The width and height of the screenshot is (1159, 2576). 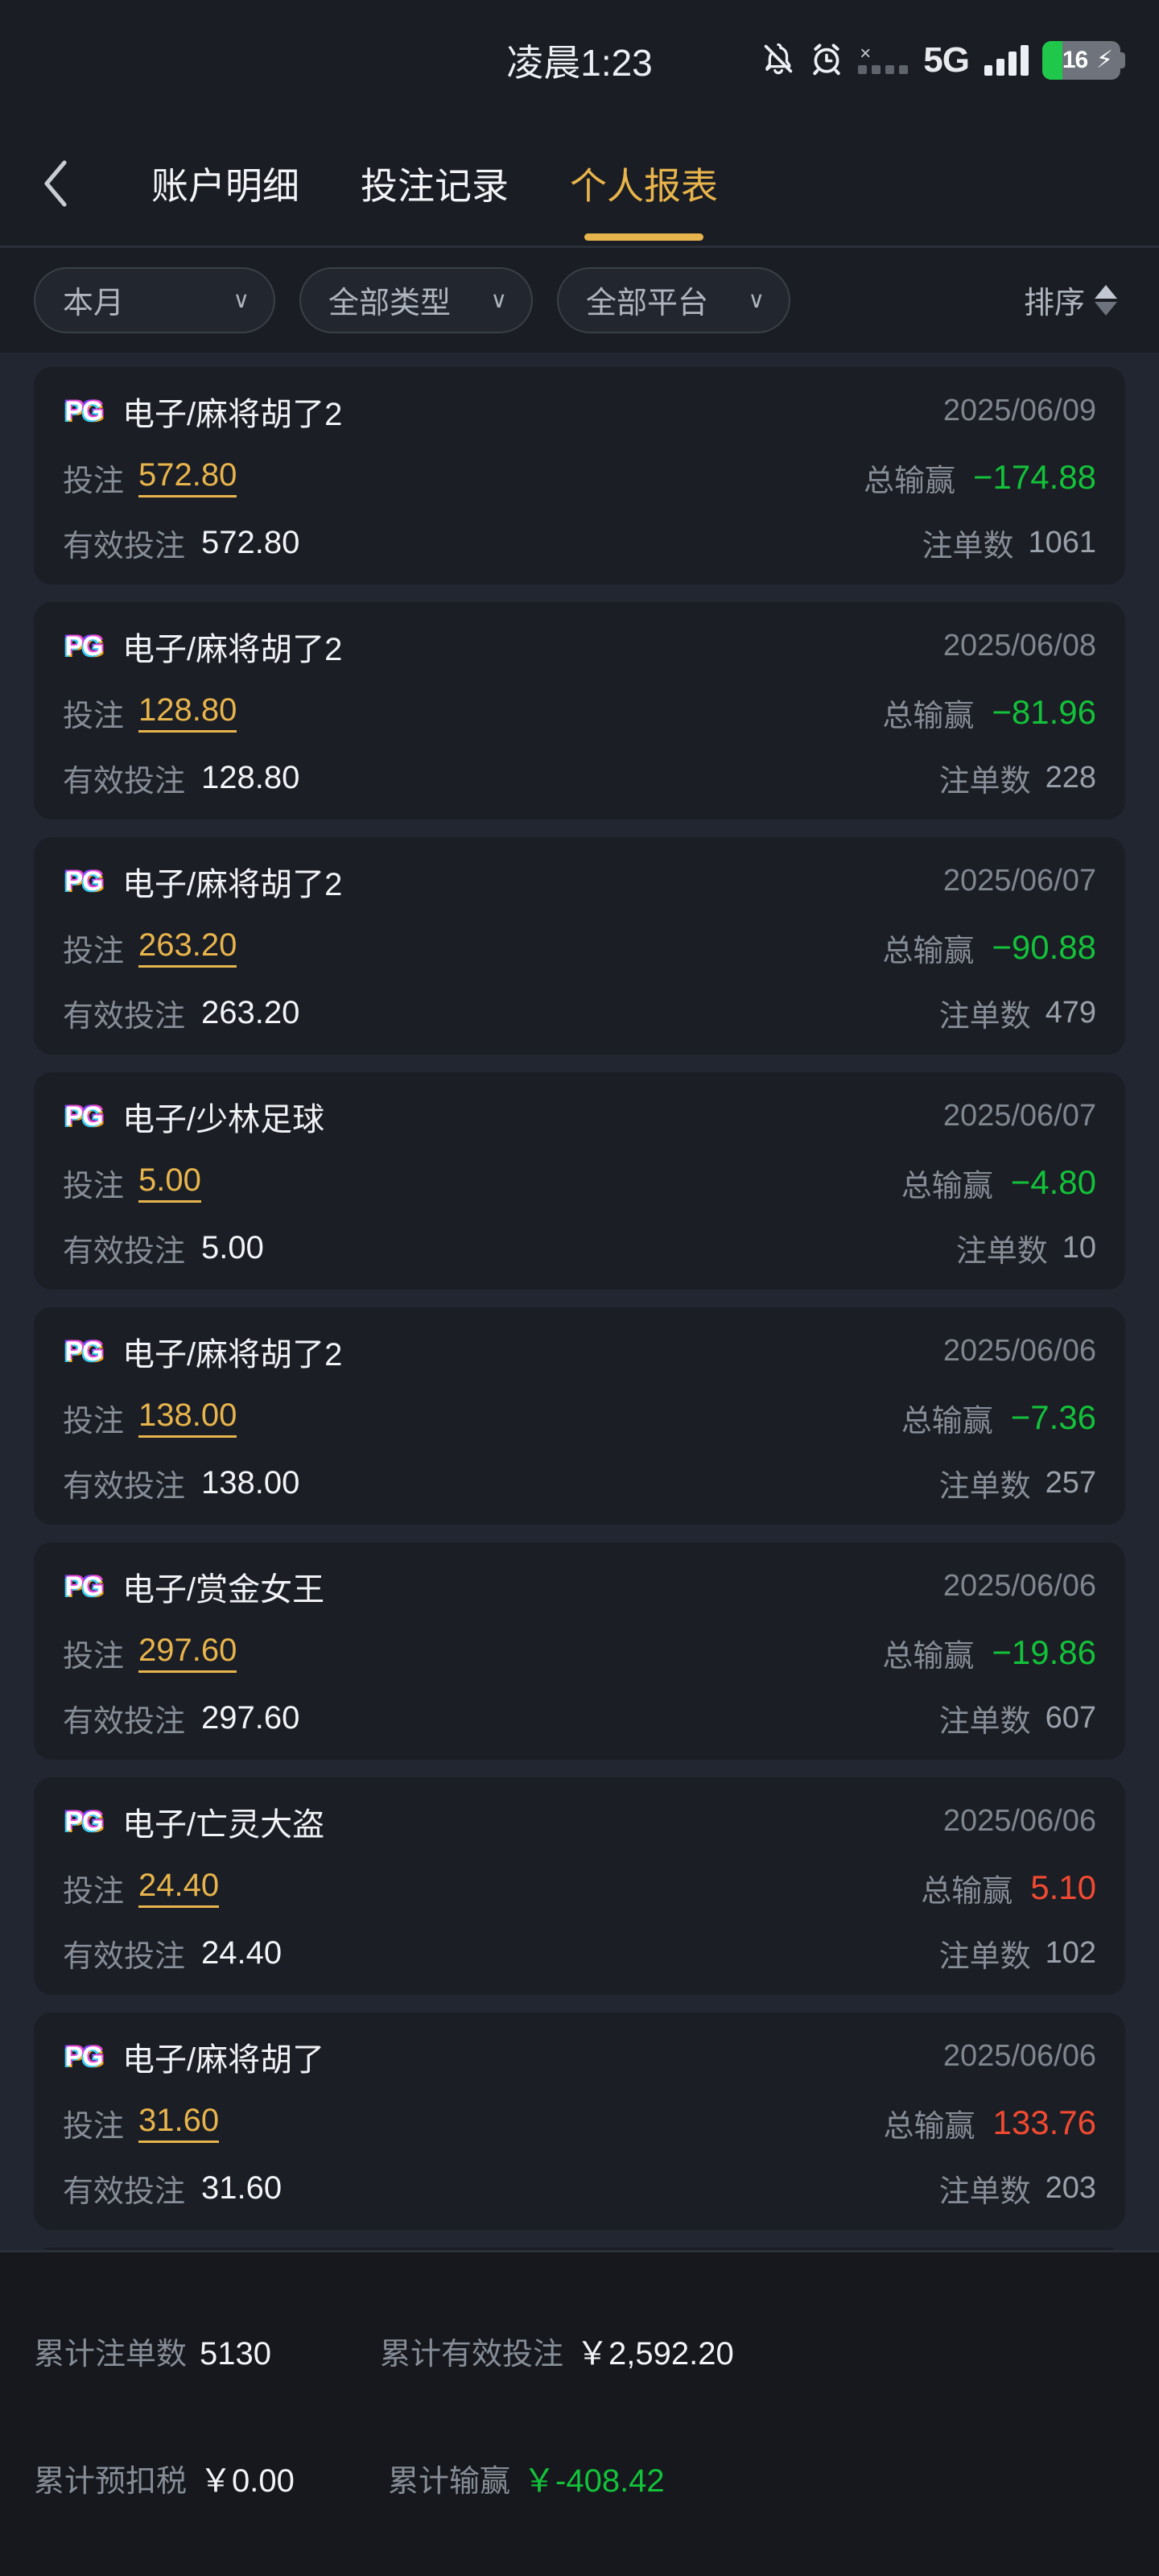 What do you see at coordinates (390, 304) in the screenshot?
I see `filter-type-label: 全部类型` at bounding box center [390, 304].